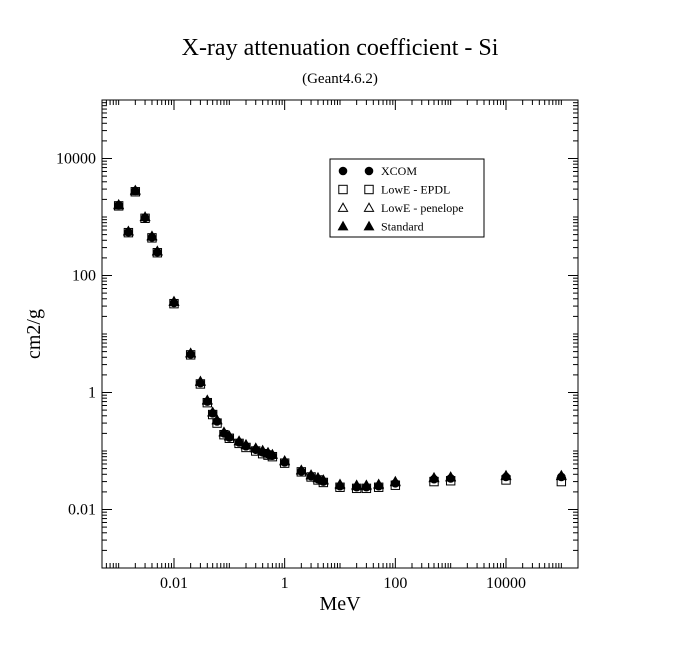  What do you see at coordinates (422, 208) in the screenshot?
I see `legend-label-lowe-penelope: LowE - penelope` at bounding box center [422, 208].